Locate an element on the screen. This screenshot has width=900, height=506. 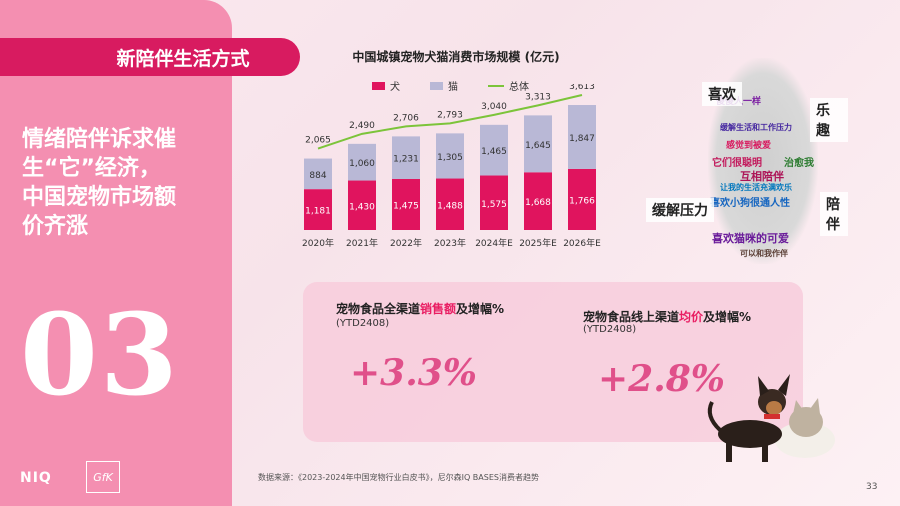
data-label-cat: 1,465 is located at coordinates (494, 152).